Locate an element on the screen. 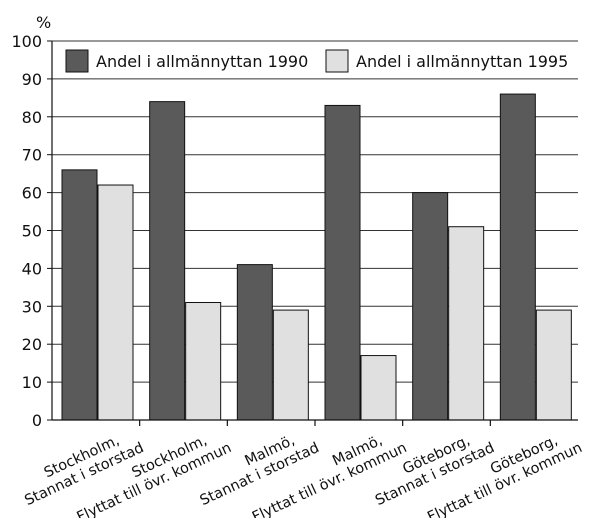 This screenshot has height=518, width=590. y-tick-label: 0 is located at coordinates (37, 420).